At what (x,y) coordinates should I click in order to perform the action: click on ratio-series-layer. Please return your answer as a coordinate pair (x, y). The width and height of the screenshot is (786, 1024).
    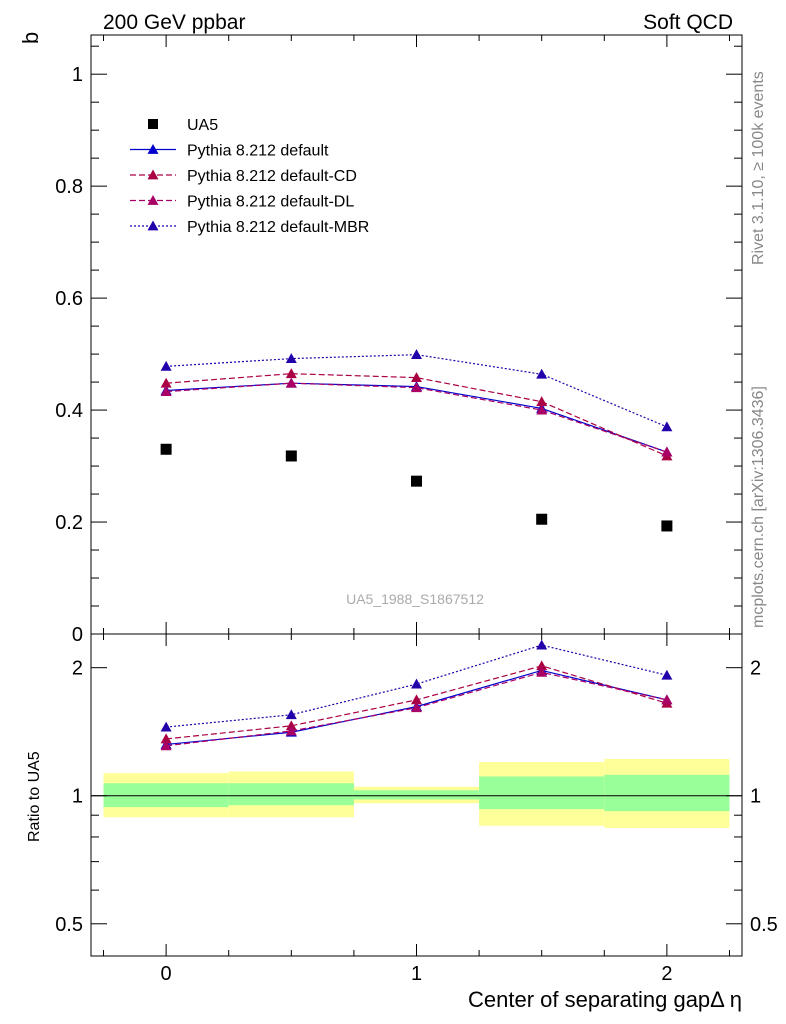
    Looking at the image, I should click on (416, 695).